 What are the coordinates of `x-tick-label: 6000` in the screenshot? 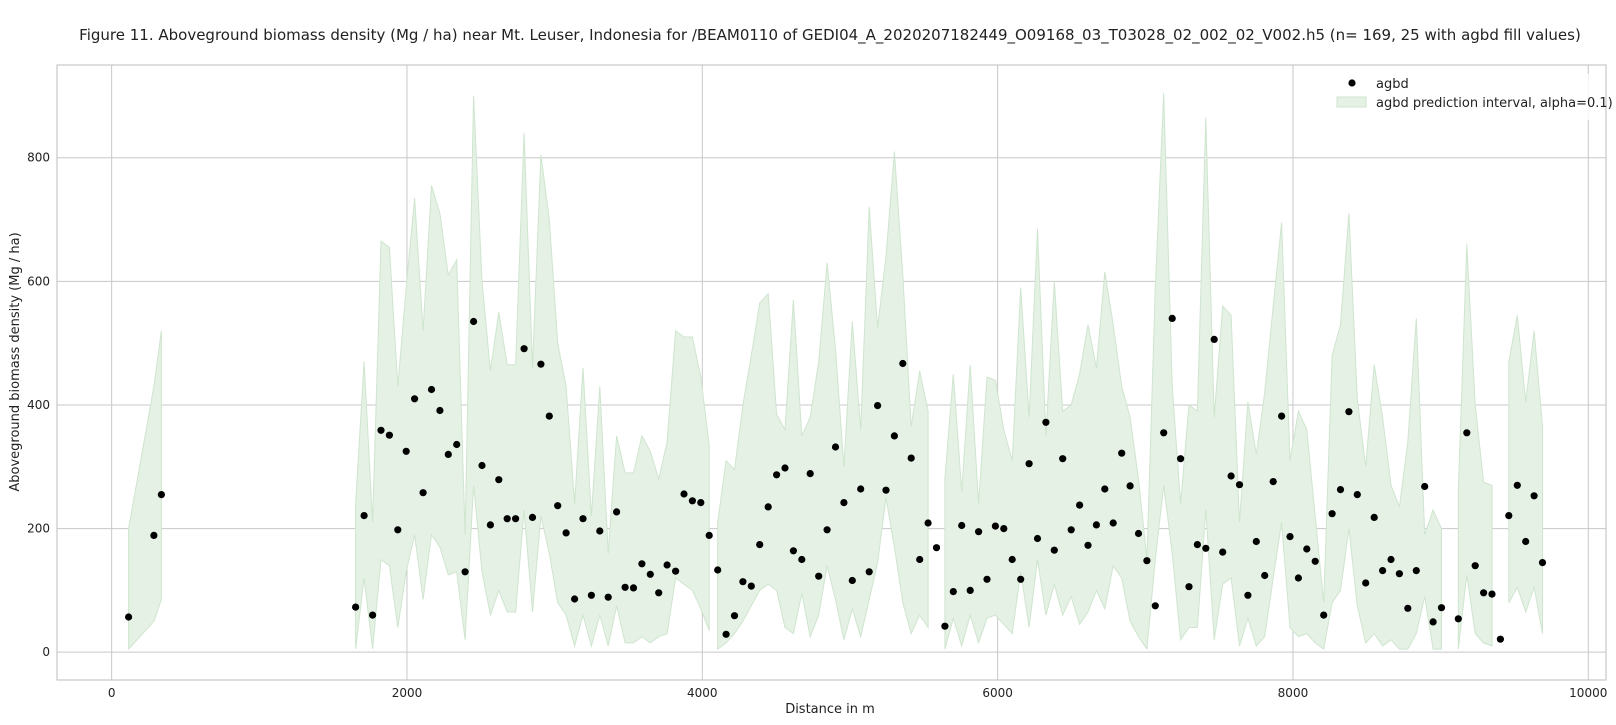 It's located at (997, 693).